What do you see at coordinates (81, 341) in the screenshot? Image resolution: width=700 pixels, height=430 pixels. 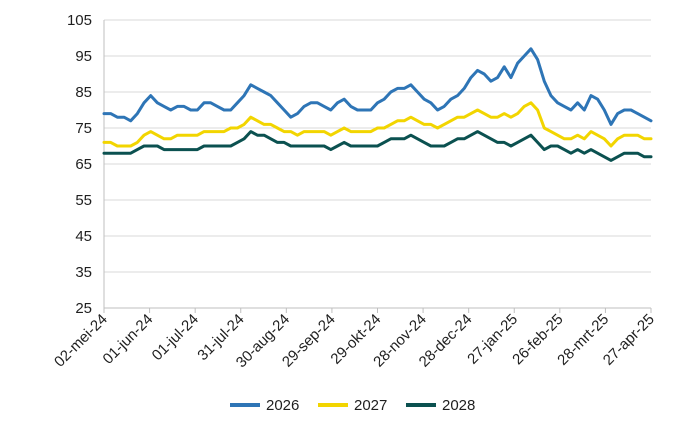 I see `x-tick-label: 02-mei-24` at bounding box center [81, 341].